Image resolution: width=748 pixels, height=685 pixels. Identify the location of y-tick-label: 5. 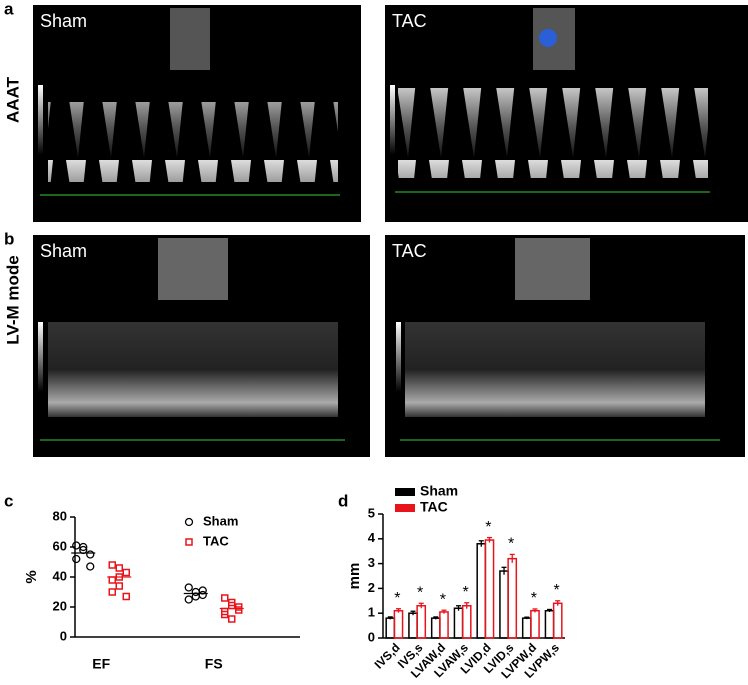
(371, 512).